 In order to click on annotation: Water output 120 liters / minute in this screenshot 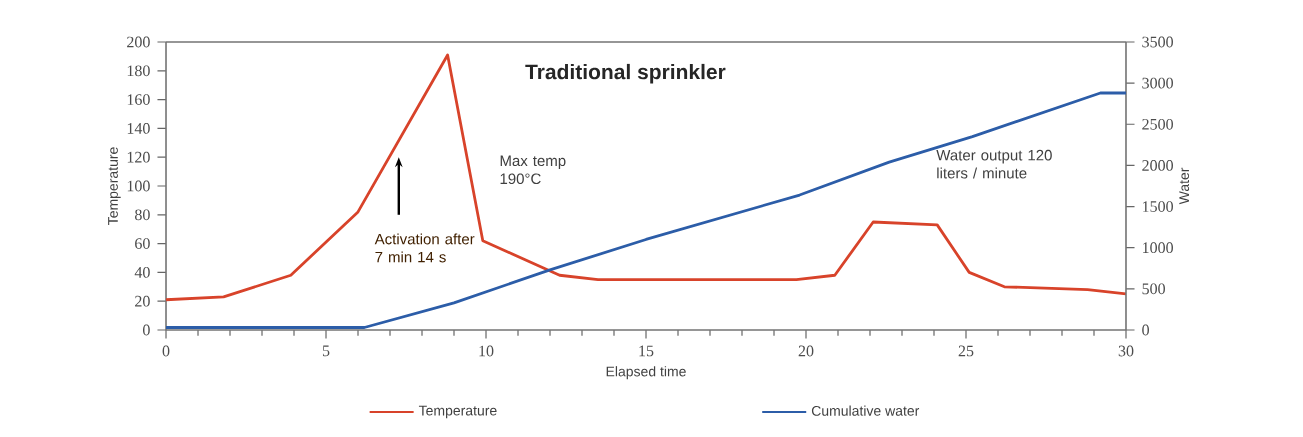, I will do `click(994, 164)`.